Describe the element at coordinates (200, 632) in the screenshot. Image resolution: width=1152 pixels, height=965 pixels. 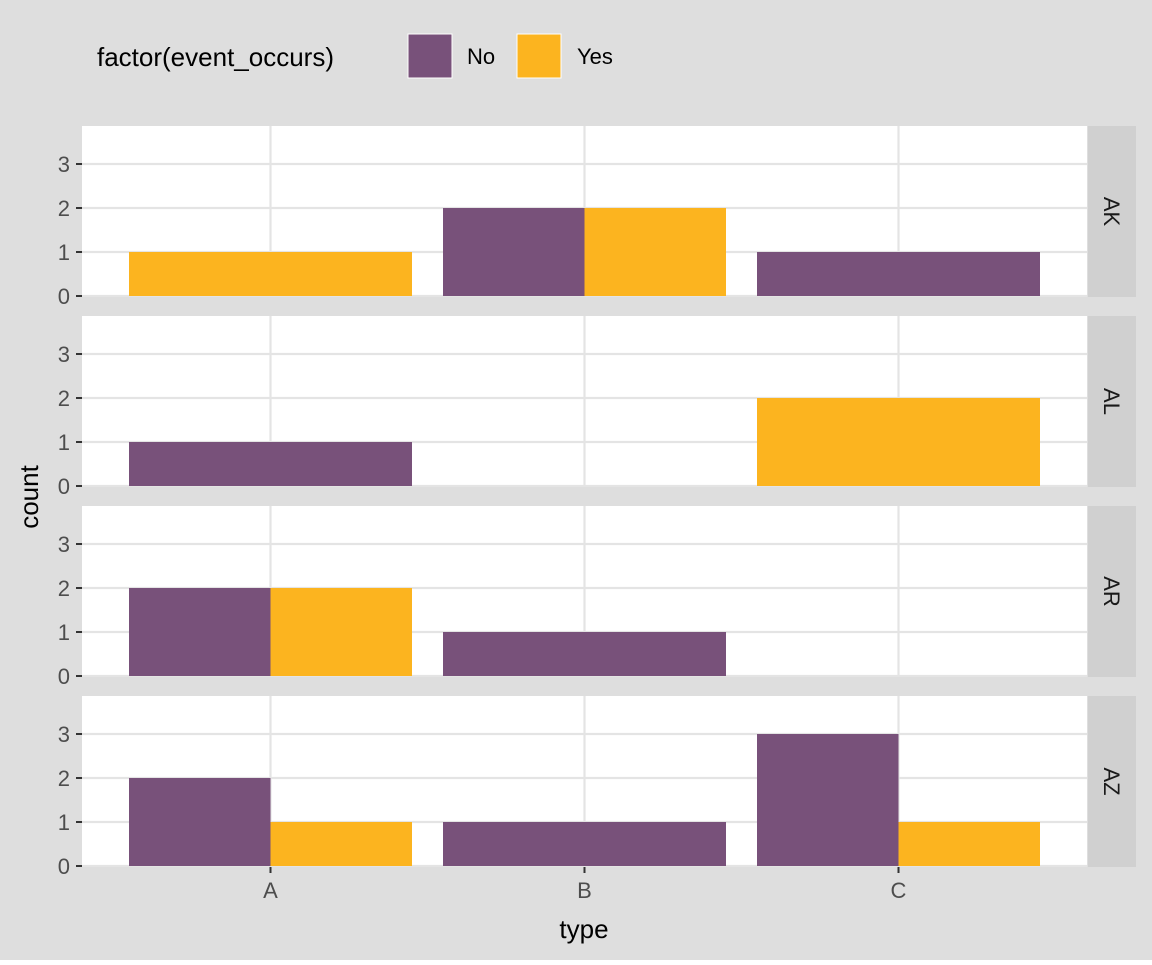
I see `bar-ar-a-no` at that location.